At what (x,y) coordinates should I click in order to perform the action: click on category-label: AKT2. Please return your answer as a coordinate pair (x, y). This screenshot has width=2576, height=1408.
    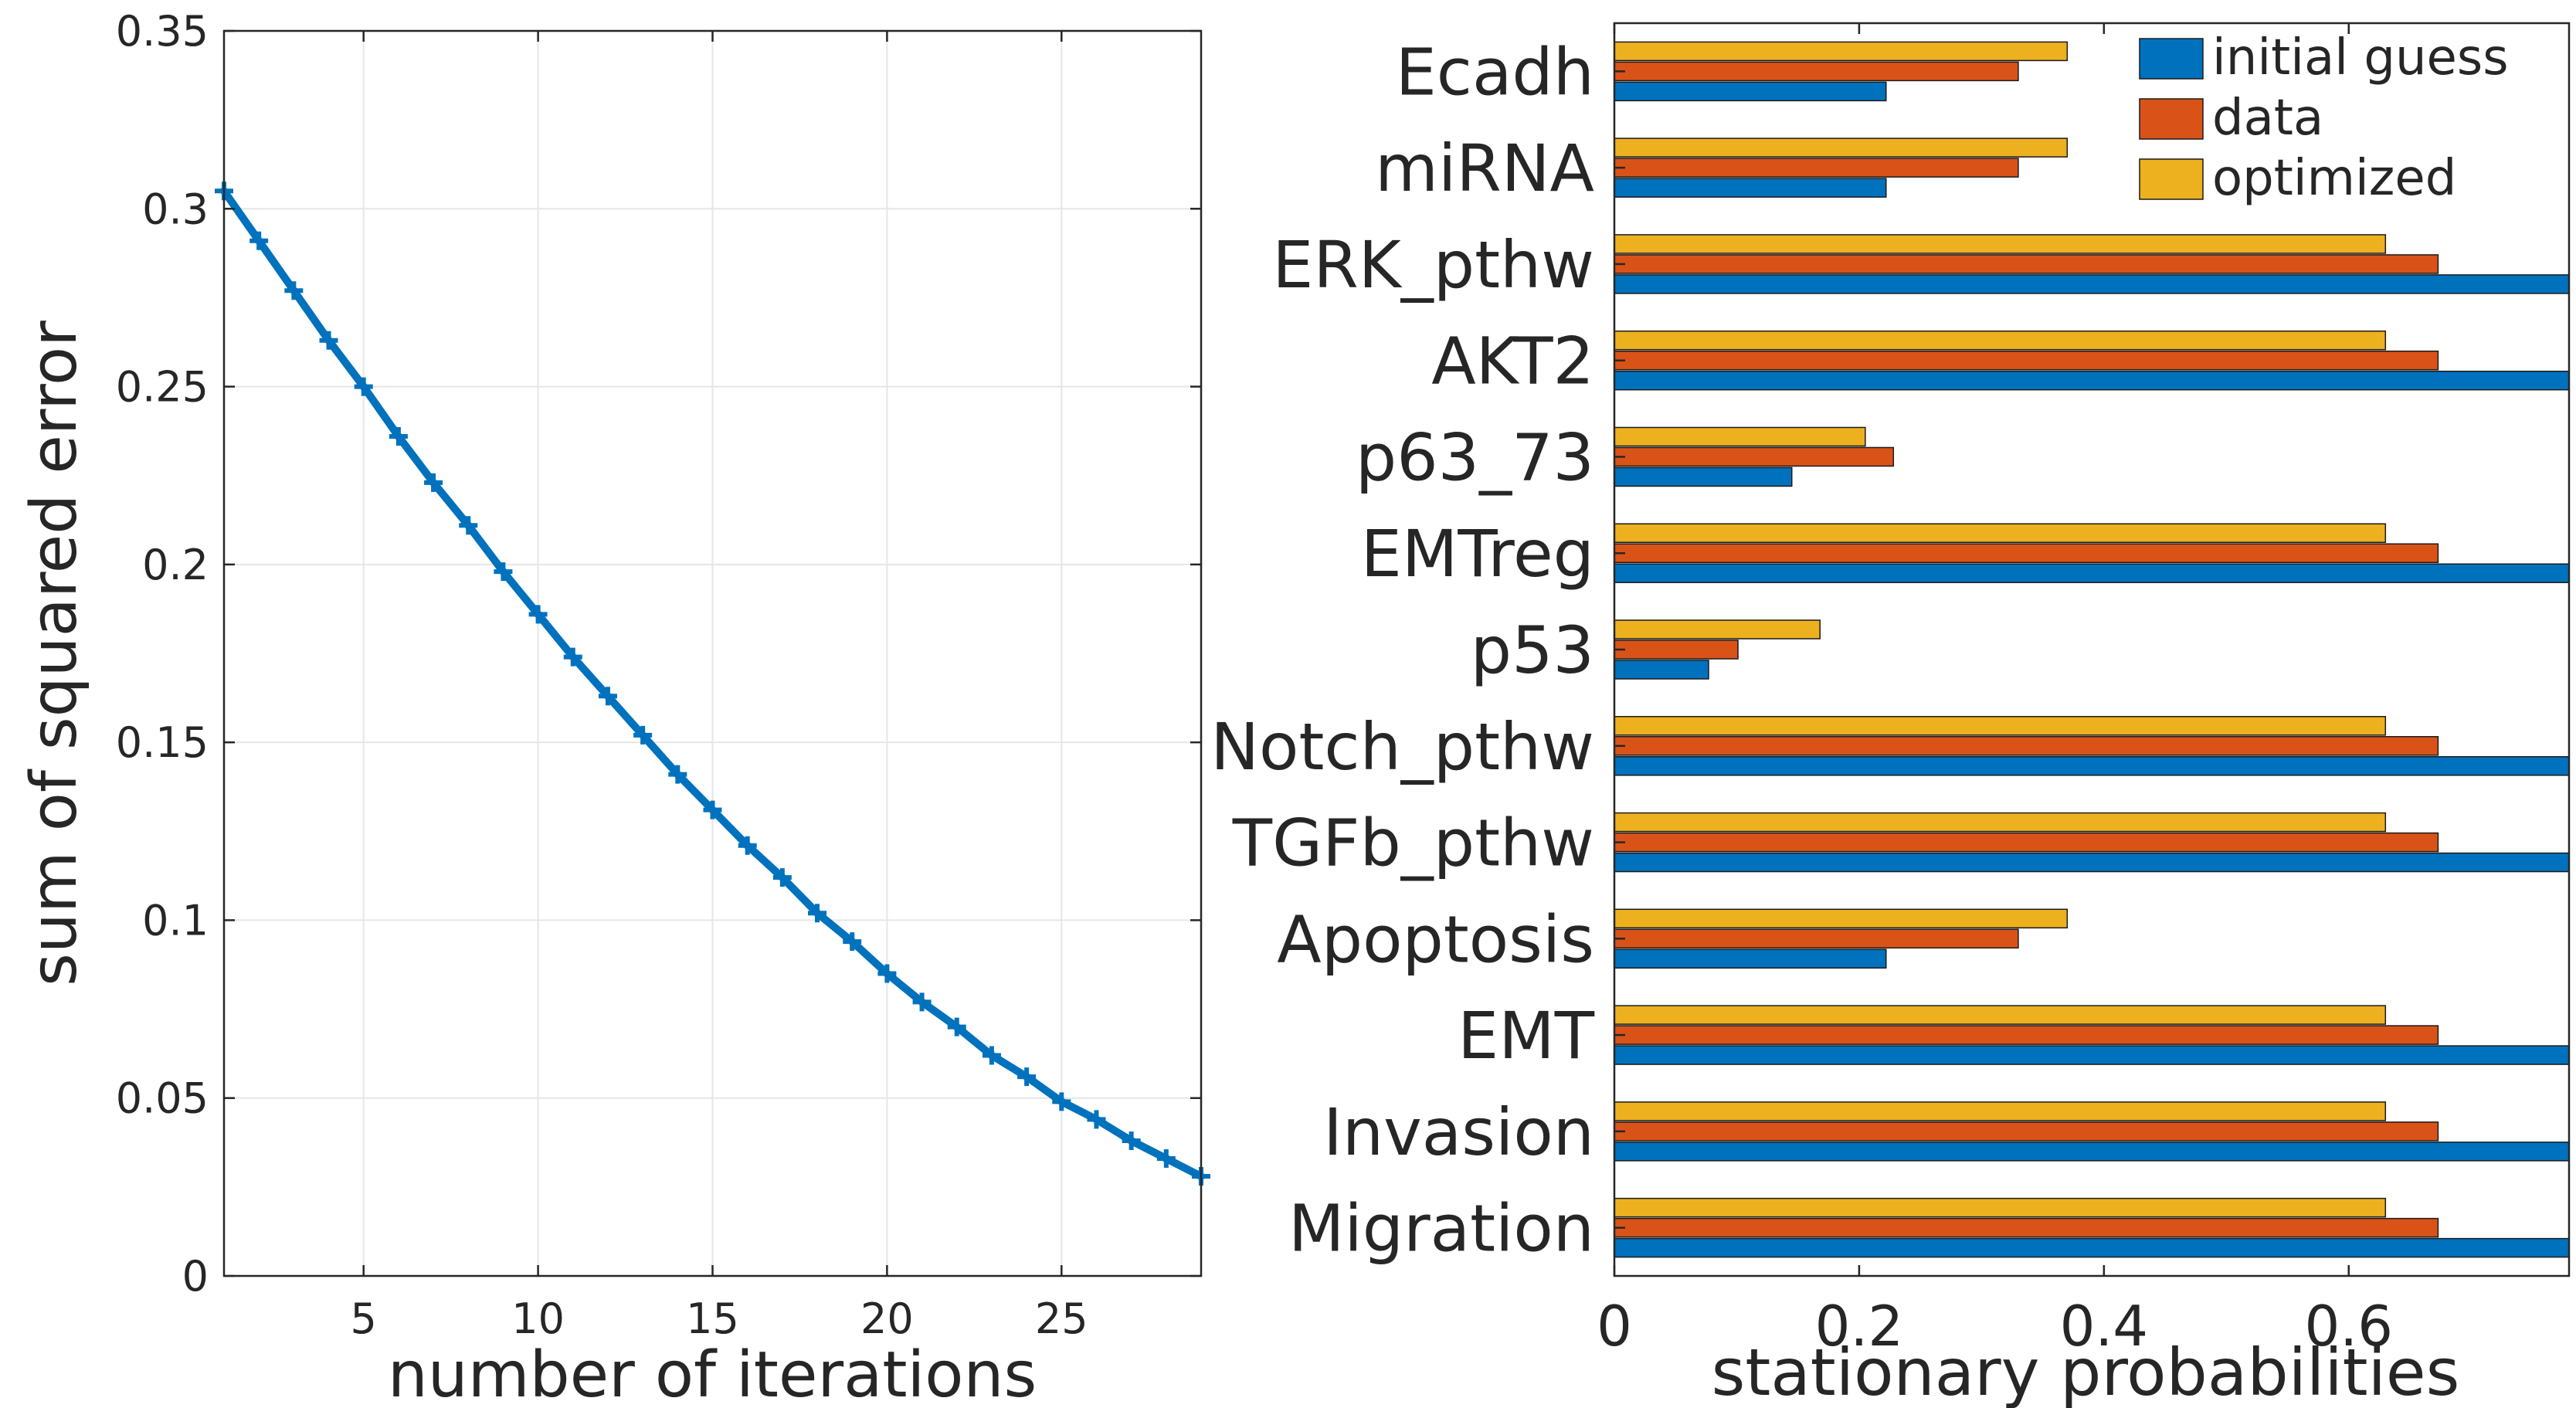
    Looking at the image, I should click on (1512, 361).